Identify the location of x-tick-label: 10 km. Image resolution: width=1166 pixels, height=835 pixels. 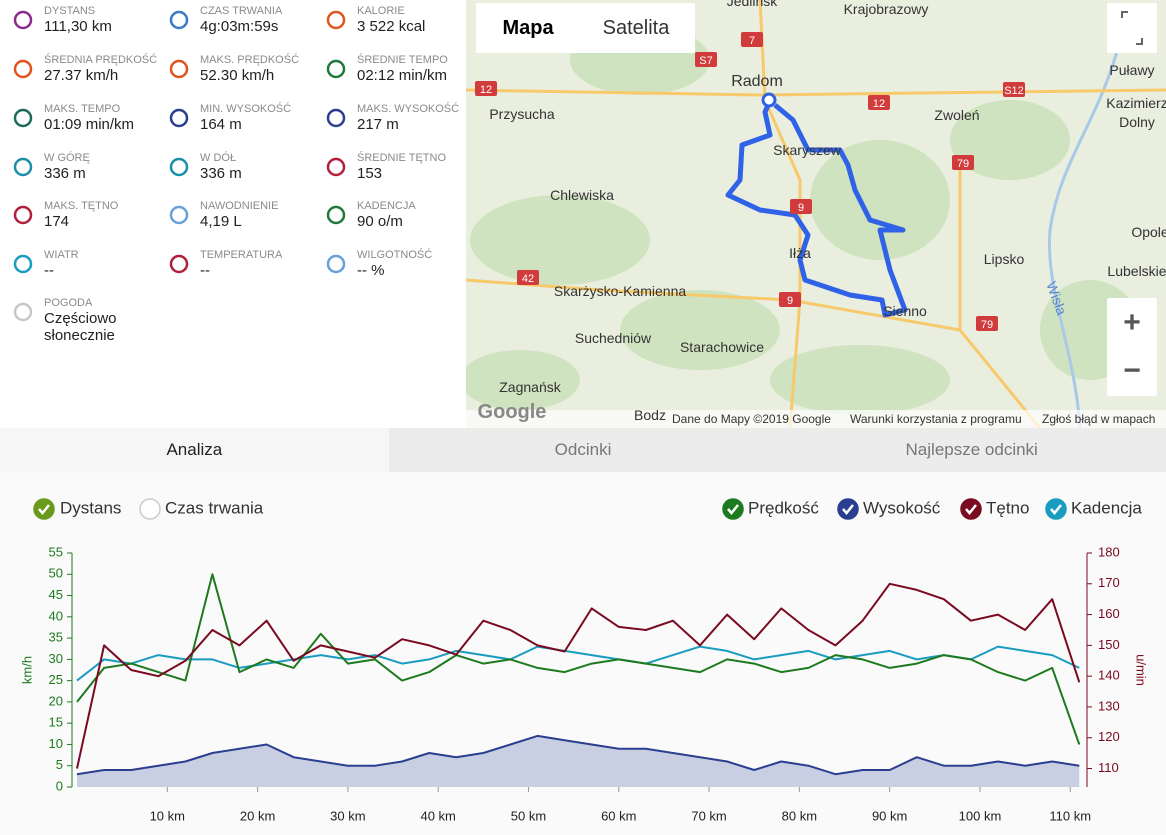
(167, 815).